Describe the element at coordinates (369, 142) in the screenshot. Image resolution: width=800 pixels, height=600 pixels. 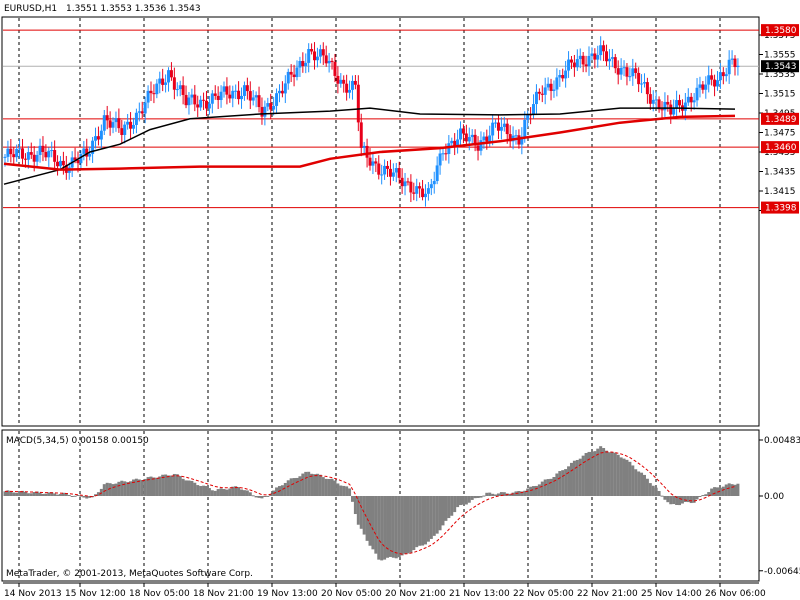
I see `ma-fast-line` at that location.